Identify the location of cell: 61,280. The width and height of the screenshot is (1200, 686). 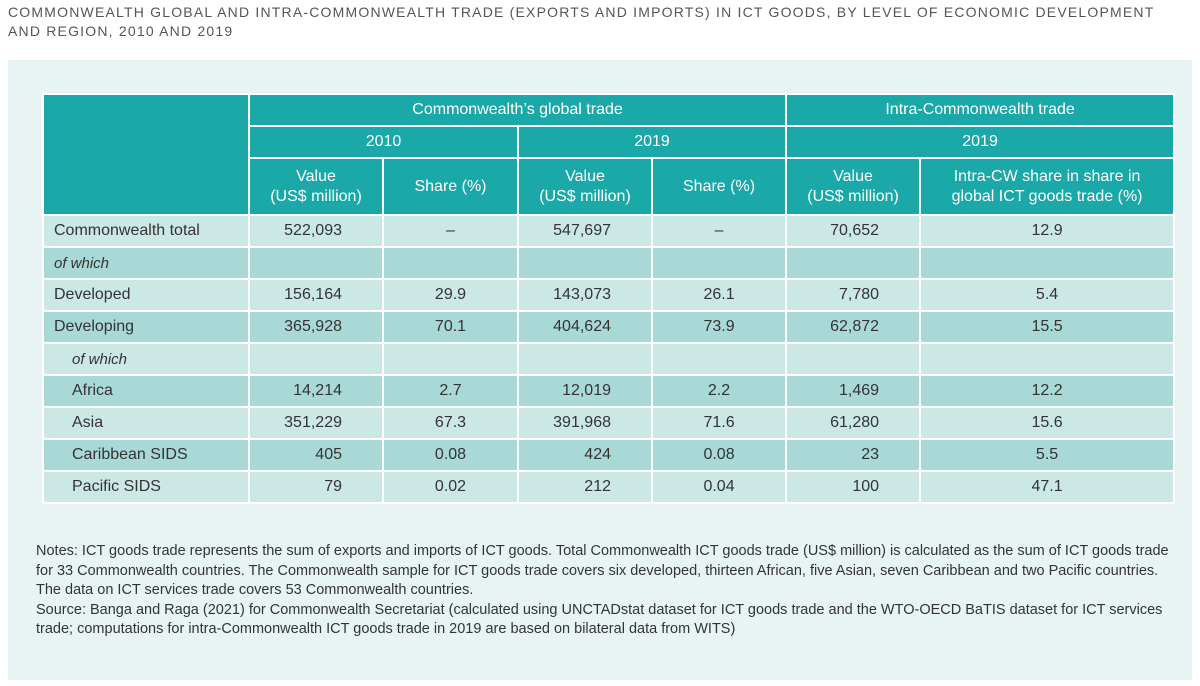
(853, 423).